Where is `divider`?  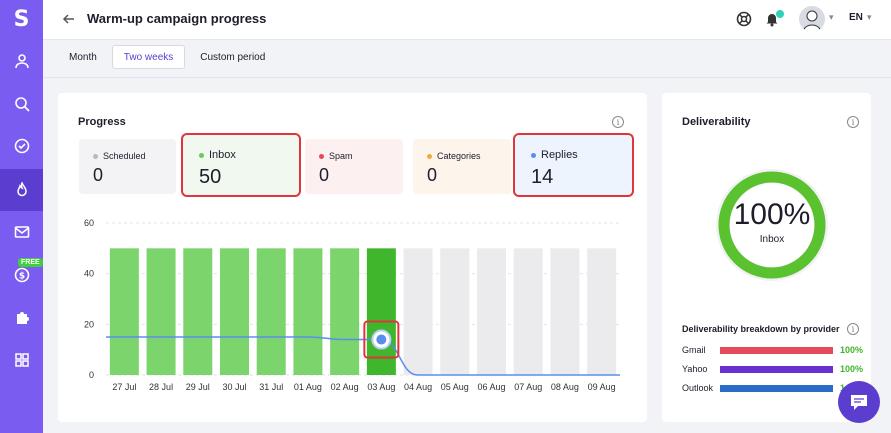 divider is located at coordinates (467, 77).